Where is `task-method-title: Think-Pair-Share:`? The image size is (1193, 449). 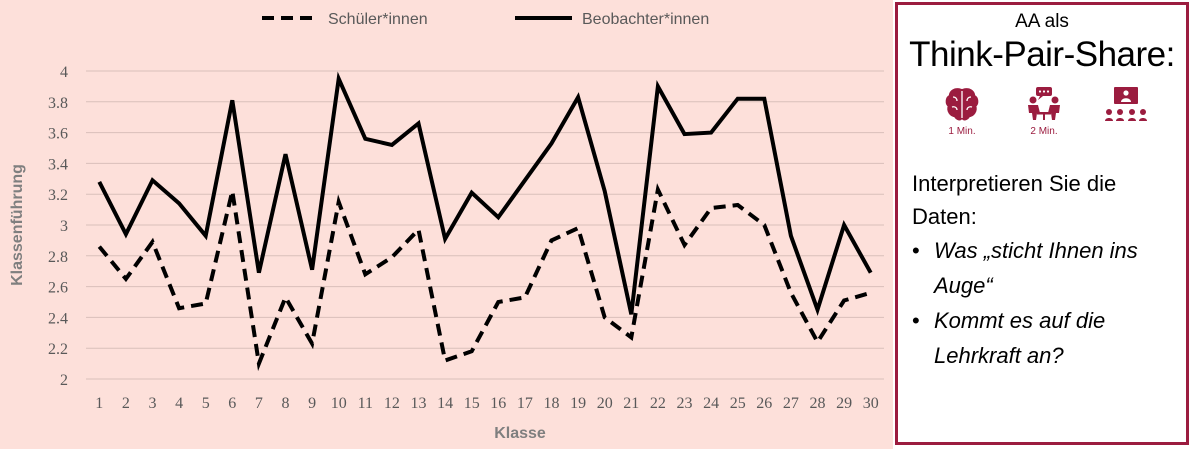 task-method-title: Think-Pair-Share: is located at coordinates (1042, 54).